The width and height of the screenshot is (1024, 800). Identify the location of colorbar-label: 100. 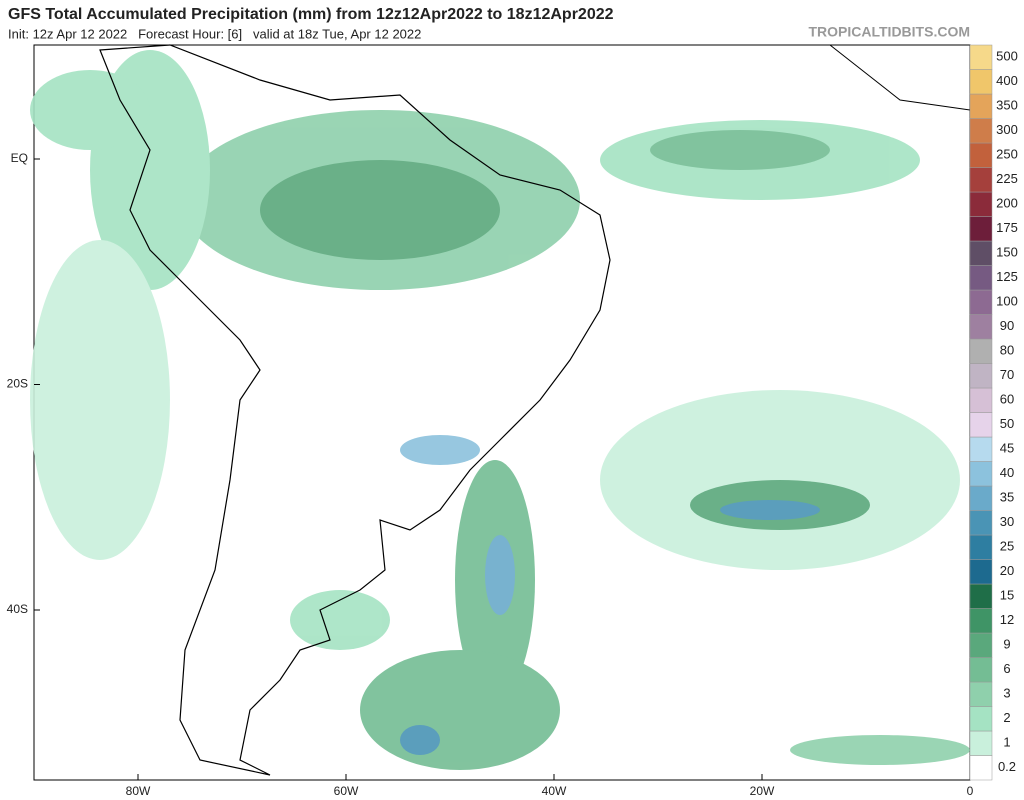
(1007, 301).